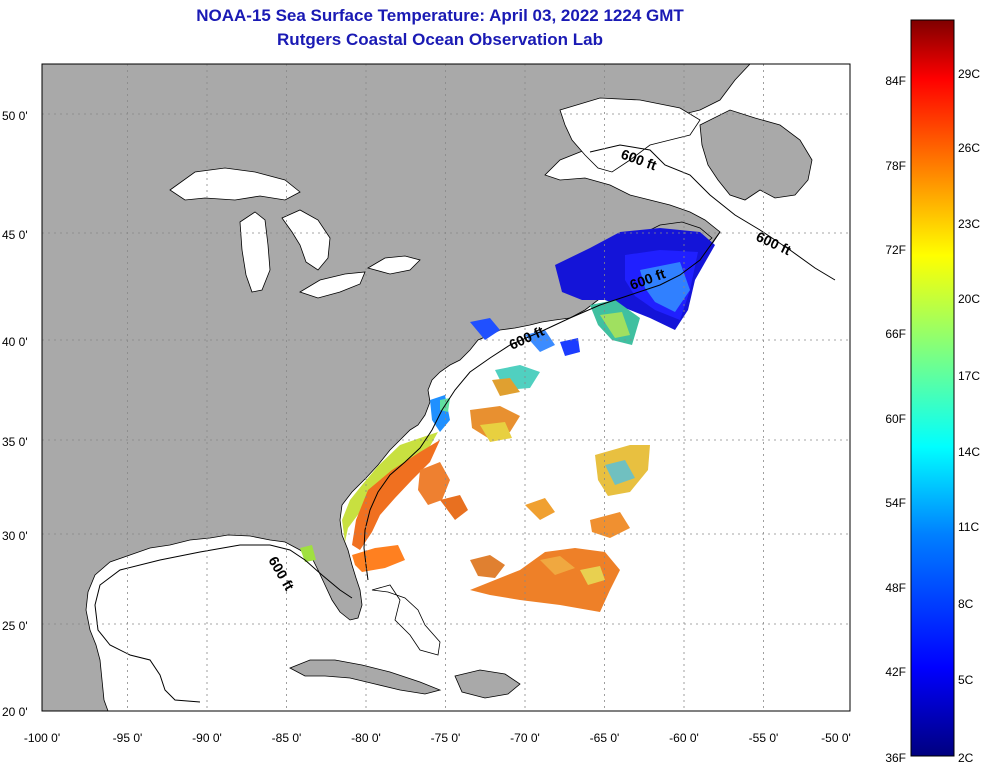 The width and height of the screenshot is (984, 770). Describe the element at coordinates (764, 738) in the screenshot. I see `longitude-label: -55 0'` at that location.